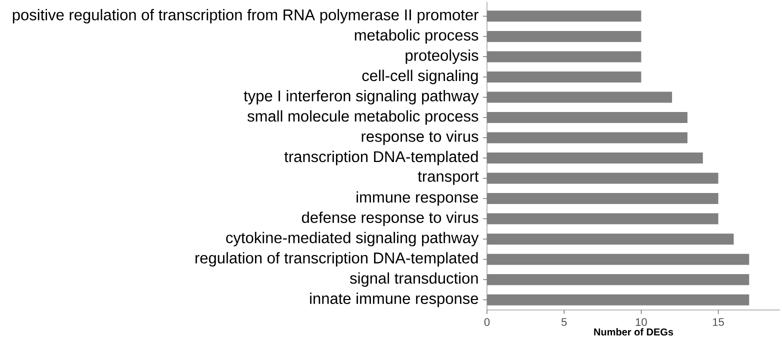 This screenshot has height=348, width=782. Describe the element at coordinates (718, 322) in the screenshot. I see `x-tick-label: 15` at that location.